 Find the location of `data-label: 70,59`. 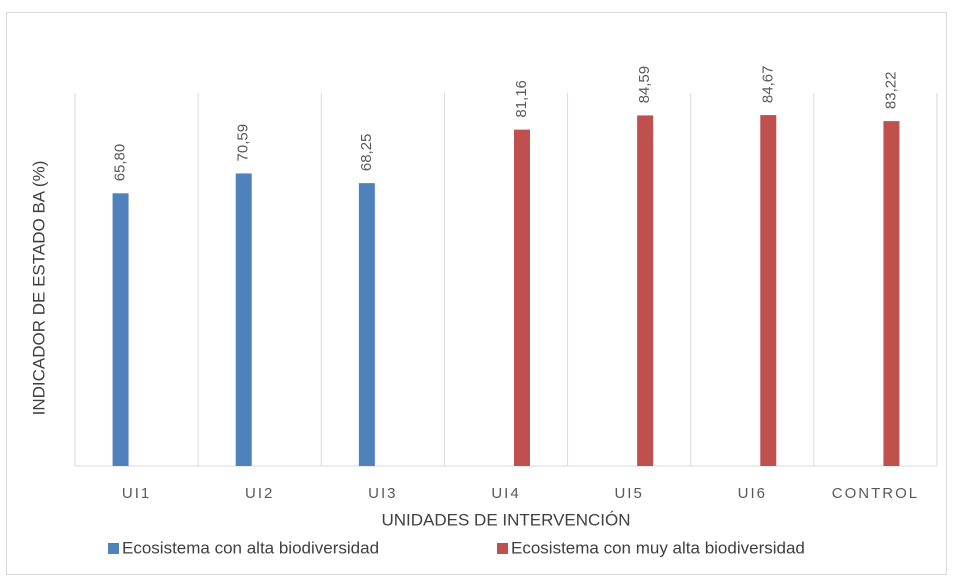

data-label: 70,59 is located at coordinates (243, 143).